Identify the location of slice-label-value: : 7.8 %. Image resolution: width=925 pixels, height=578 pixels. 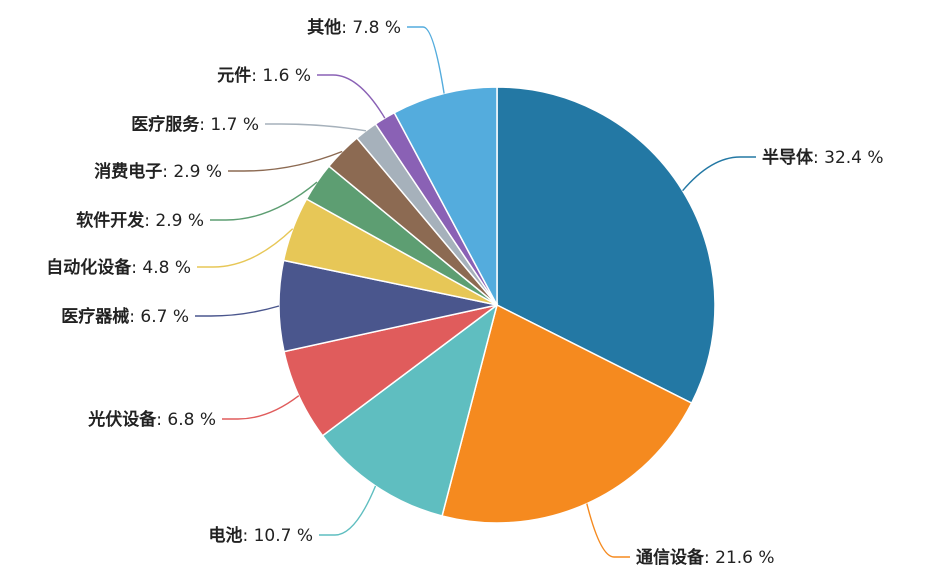
(371, 28).